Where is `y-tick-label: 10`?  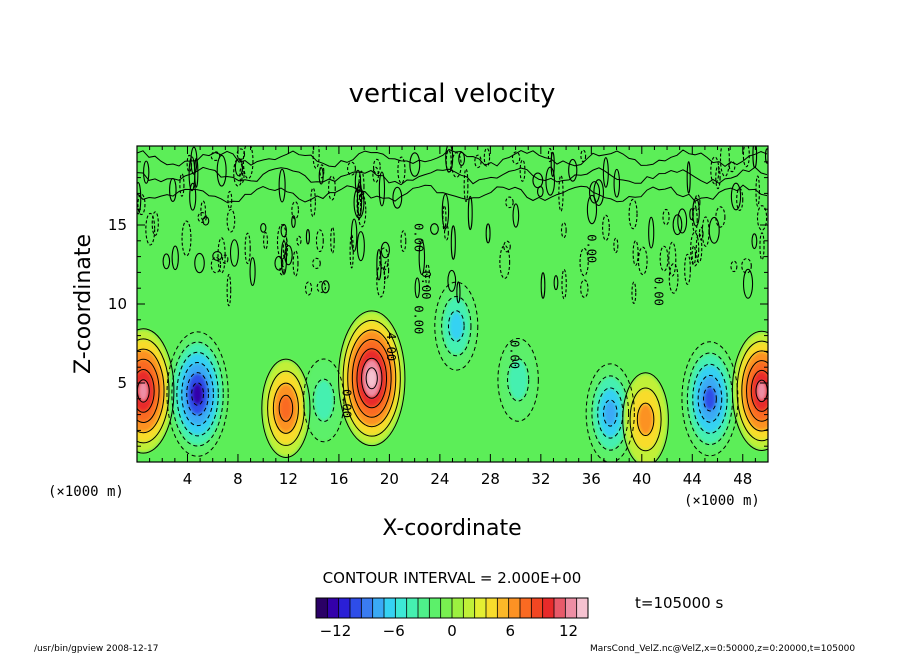
y-tick-label: 10 is located at coordinates (117, 304).